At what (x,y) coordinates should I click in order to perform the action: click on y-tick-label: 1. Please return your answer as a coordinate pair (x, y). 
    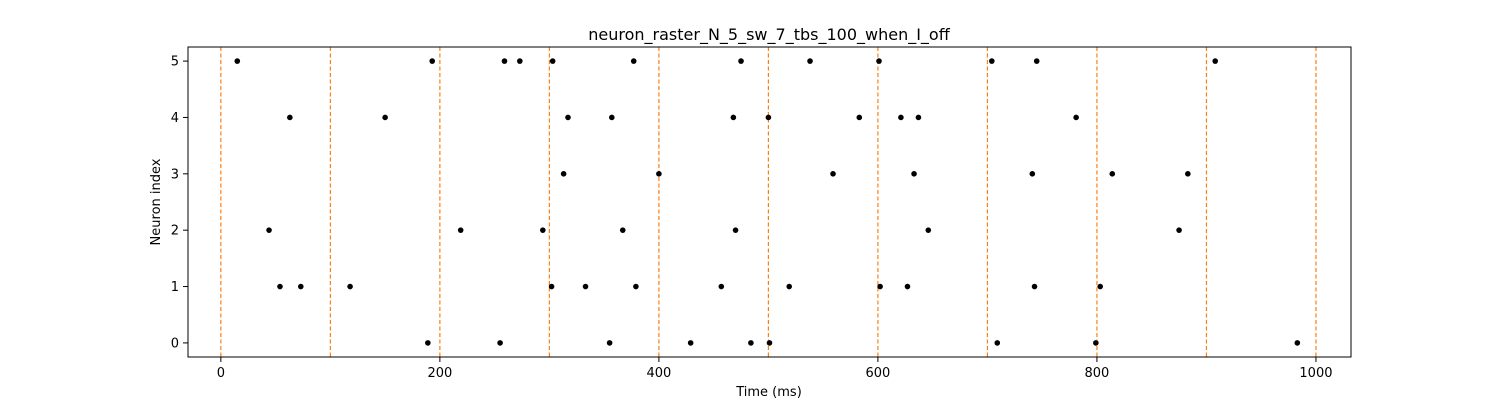
    Looking at the image, I should click on (175, 287).